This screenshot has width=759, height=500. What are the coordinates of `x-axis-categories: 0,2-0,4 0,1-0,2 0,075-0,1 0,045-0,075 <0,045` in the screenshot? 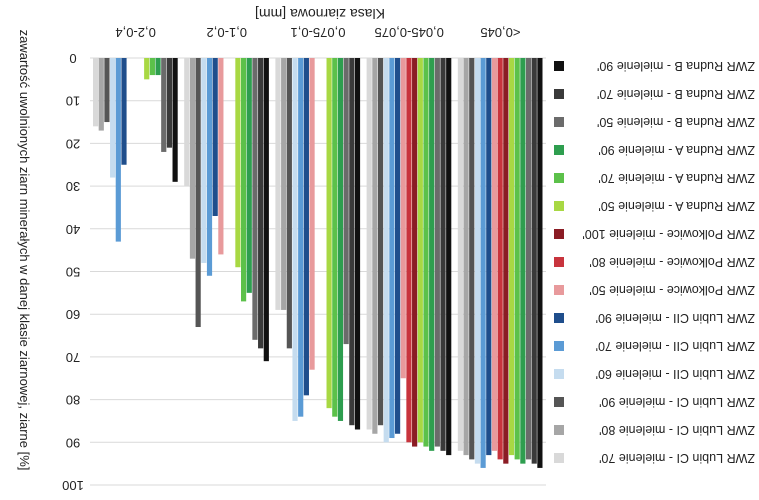 It's located at (317, 32).